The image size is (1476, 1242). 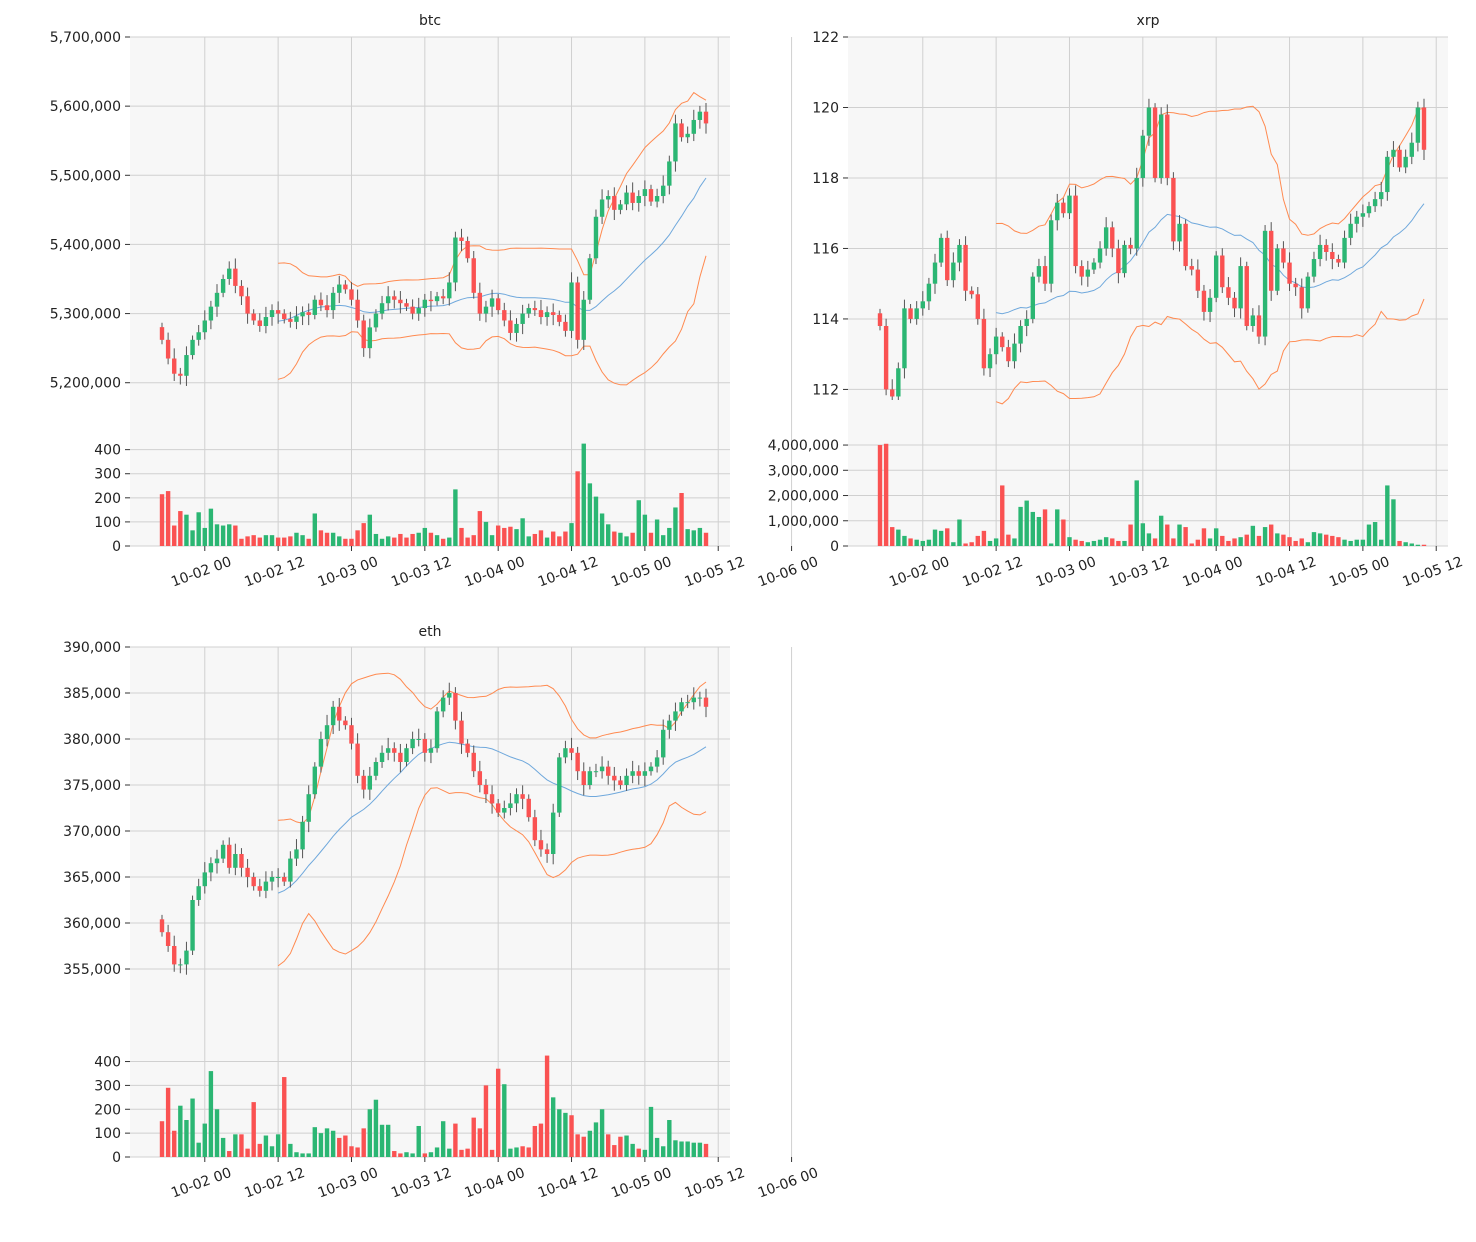 I want to click on price-tick-label: 122, so click(x=825, y=38).